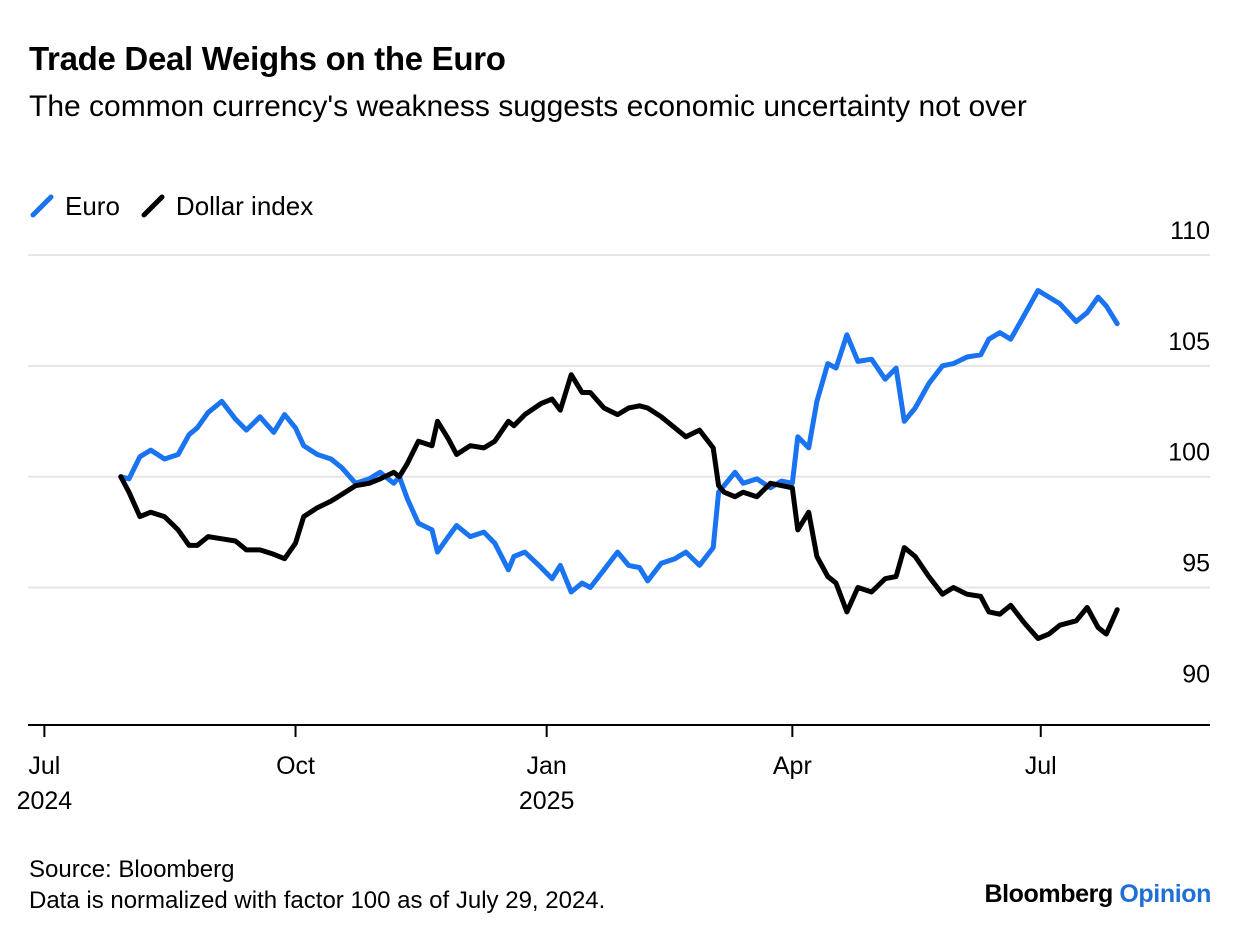 The image size is (1240, 940). What do you see at coordinates (1196, 564) in the screenshot?
I see `y-tick-label-95: 95` at bounding box center [1196, 564].